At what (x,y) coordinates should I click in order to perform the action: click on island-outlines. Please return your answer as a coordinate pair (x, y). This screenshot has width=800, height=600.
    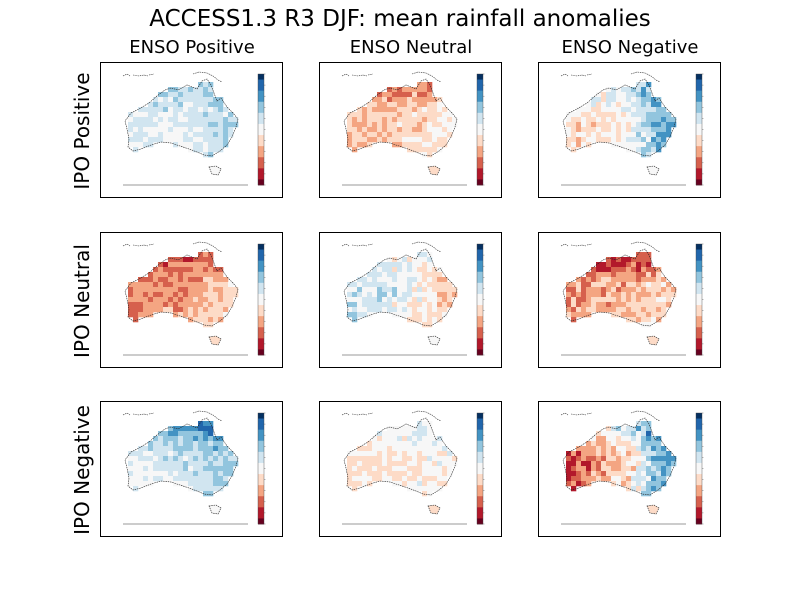
    Looking at the image, I should click on (610, 416).